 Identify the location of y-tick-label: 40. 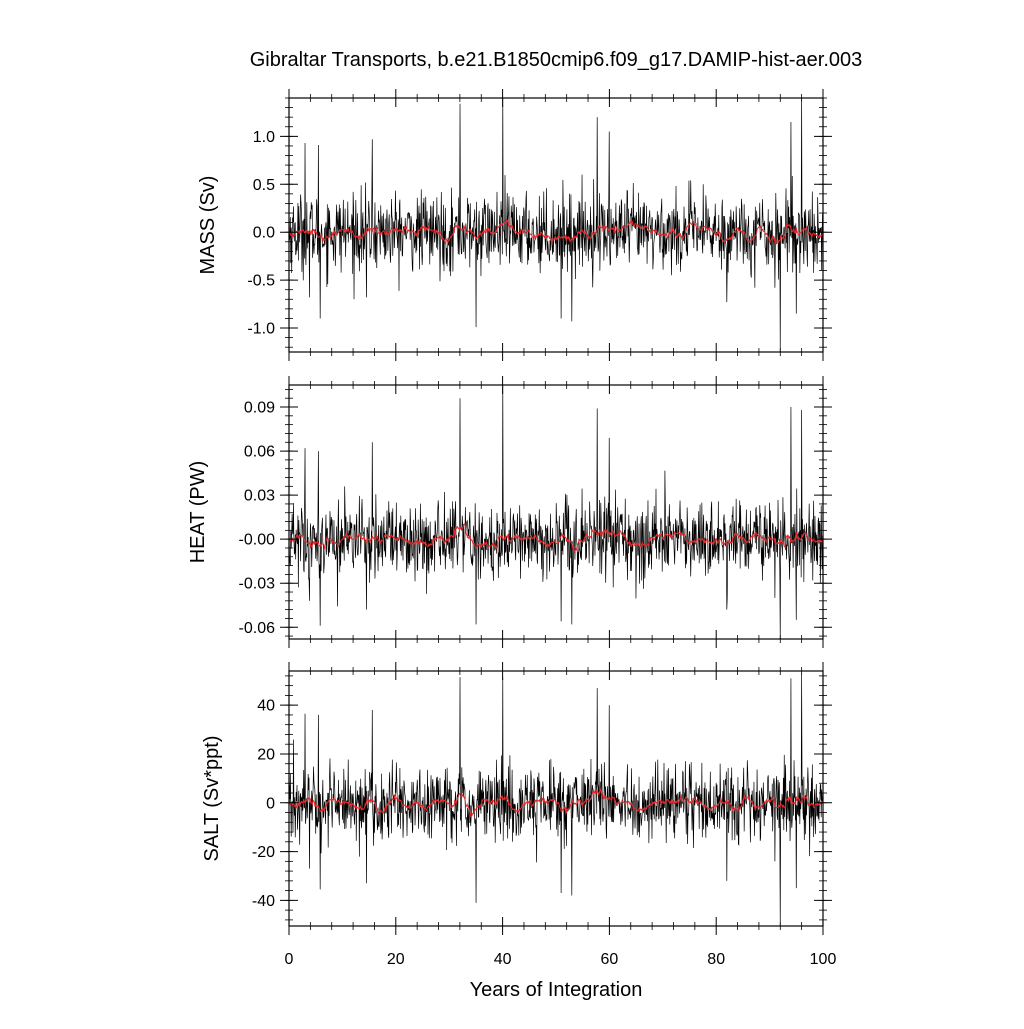
(266, 706).